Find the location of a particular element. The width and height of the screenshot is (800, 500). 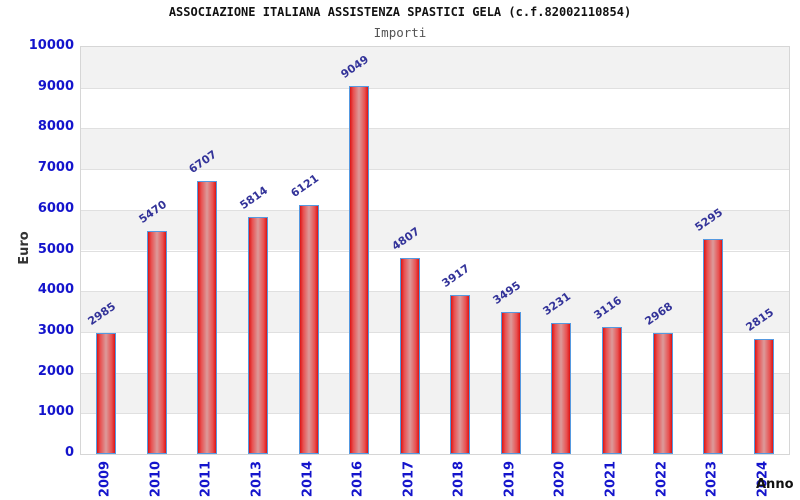

bar-2024 is located at coordinates (763, 396).